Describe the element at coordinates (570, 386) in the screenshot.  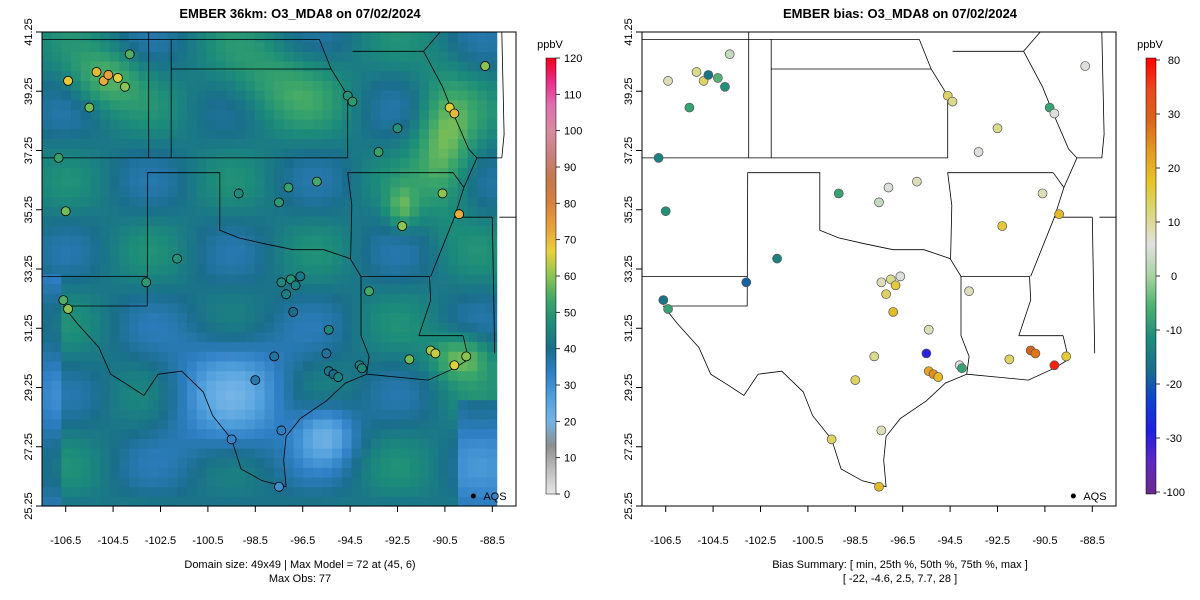
I see `model-colorbar-tick-label: 30` at that location.